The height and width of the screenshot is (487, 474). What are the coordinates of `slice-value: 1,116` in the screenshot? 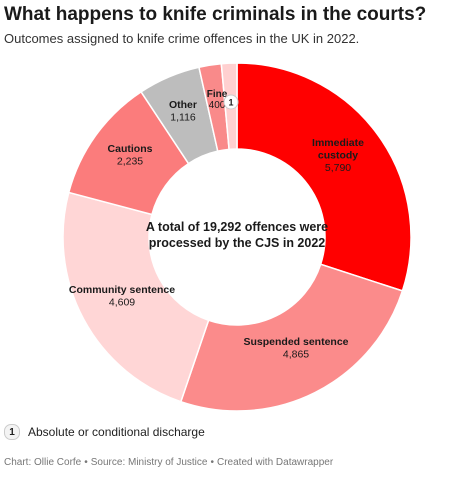 It's located at (183, 118).